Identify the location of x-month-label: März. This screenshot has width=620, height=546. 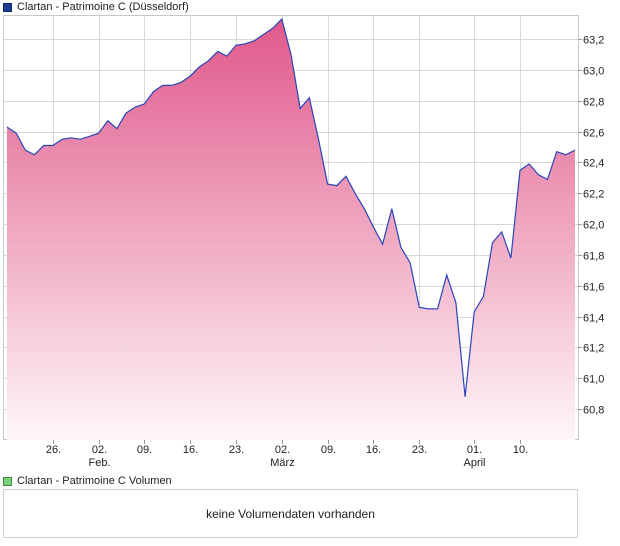
(282, 463).